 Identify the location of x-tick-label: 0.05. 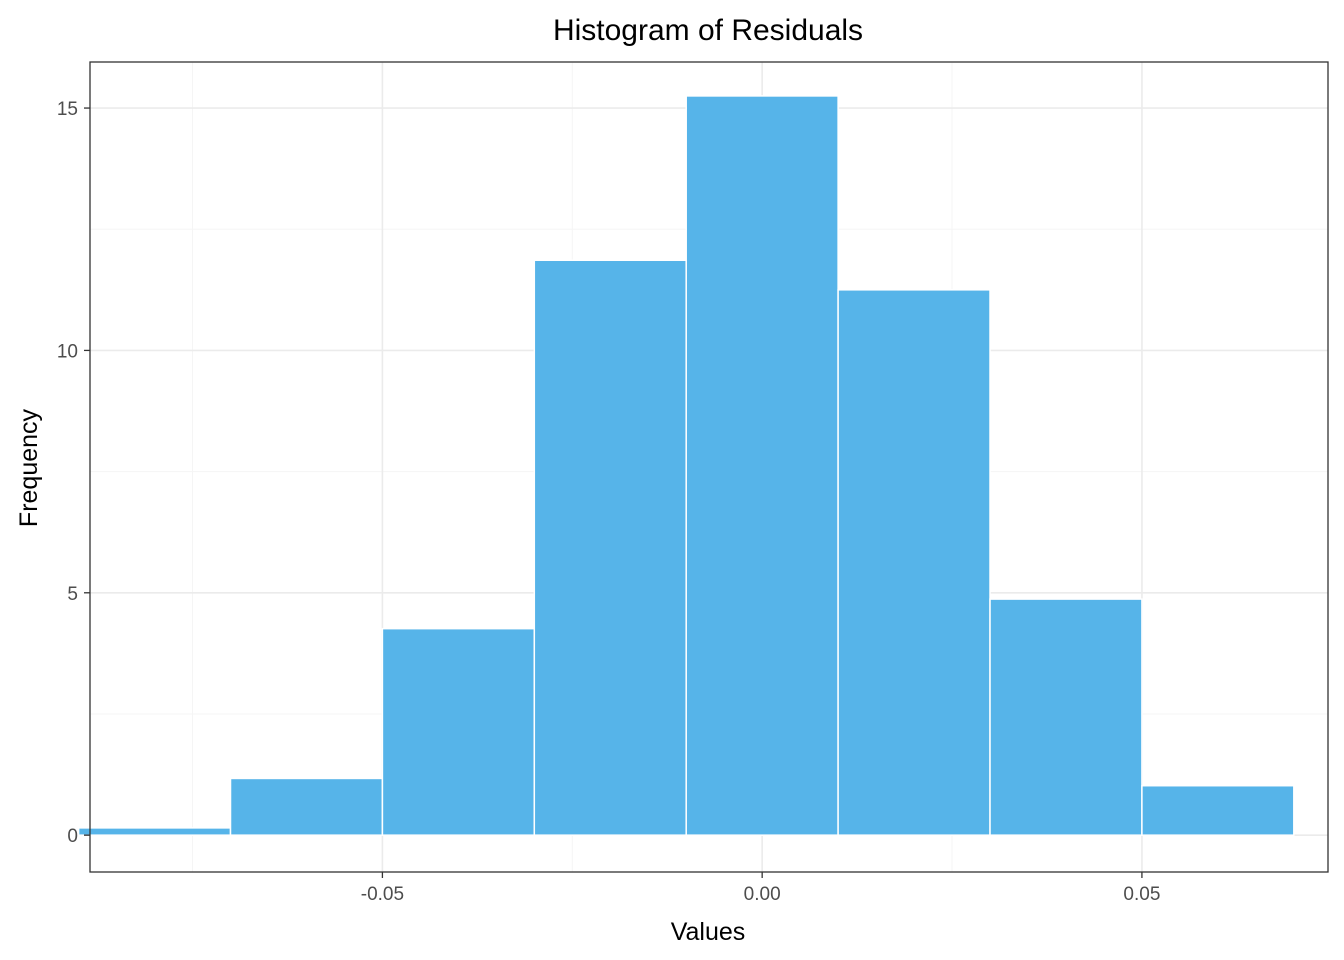
(1141, 894).